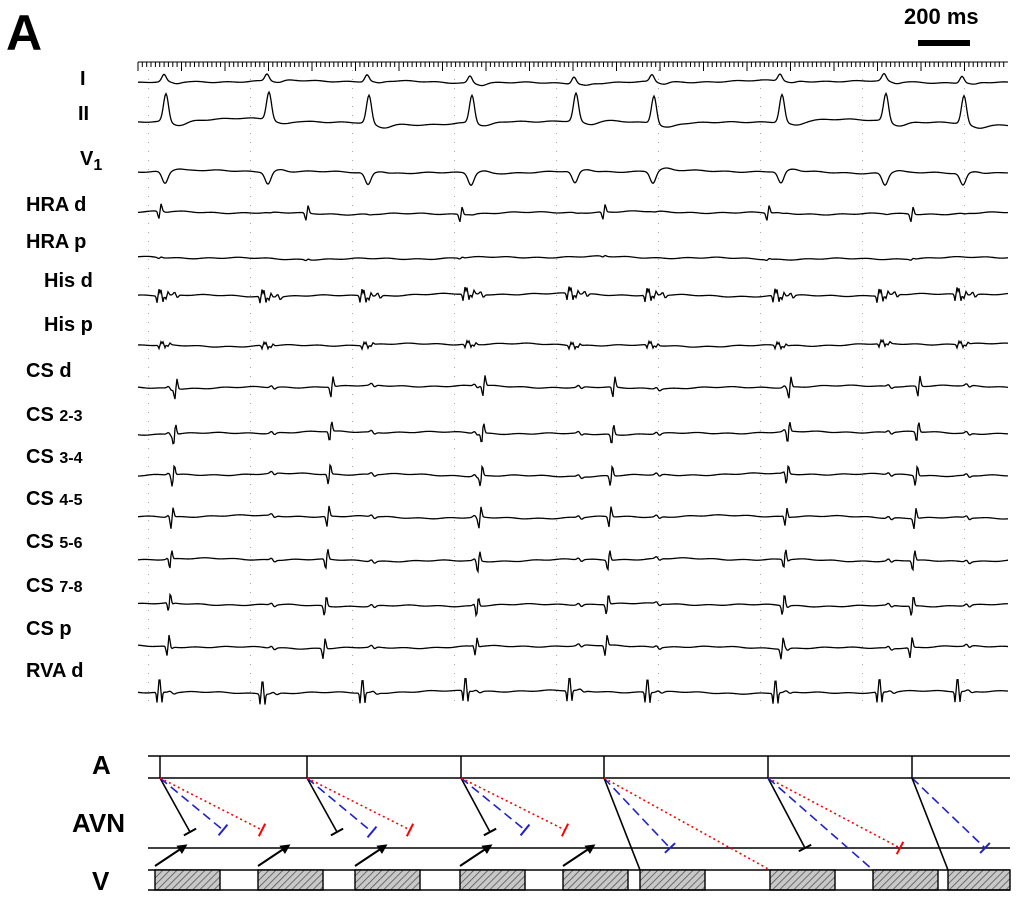 This screenshot has height=897, width=1018. Describe the element at coordinates (985, 848) in the screenshot. I see `avn-block-line-12-block` at that location.